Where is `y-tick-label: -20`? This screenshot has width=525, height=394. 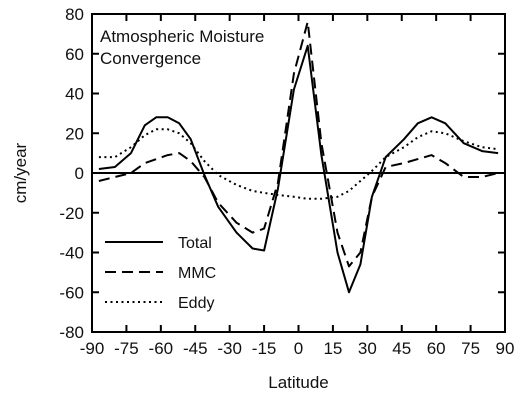
y-tick-label: -20 is located at coordinates (71, 213).